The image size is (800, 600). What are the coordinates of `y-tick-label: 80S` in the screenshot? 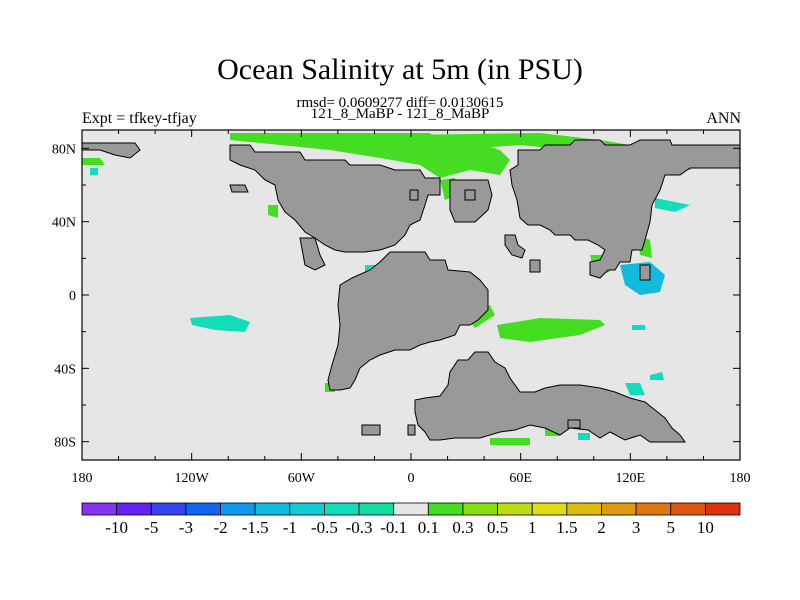 It's located at (65, 443).